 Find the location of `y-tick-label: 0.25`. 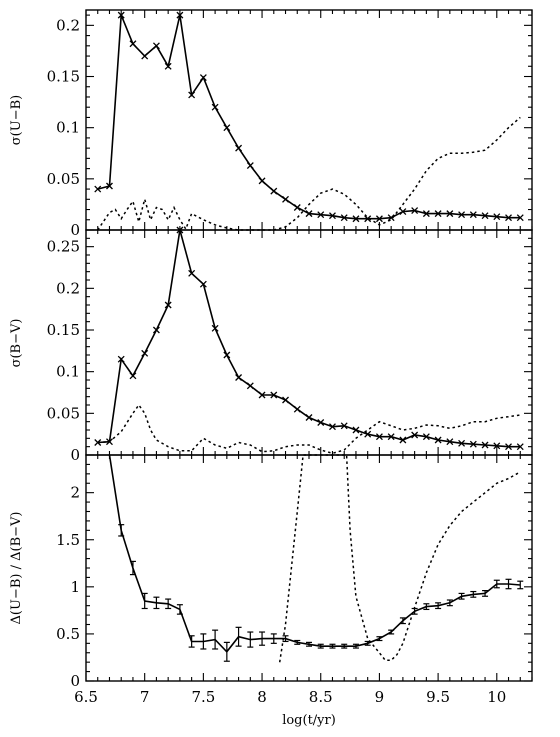

y-tick-label: 0.25 is located at coordinates (63, 247).